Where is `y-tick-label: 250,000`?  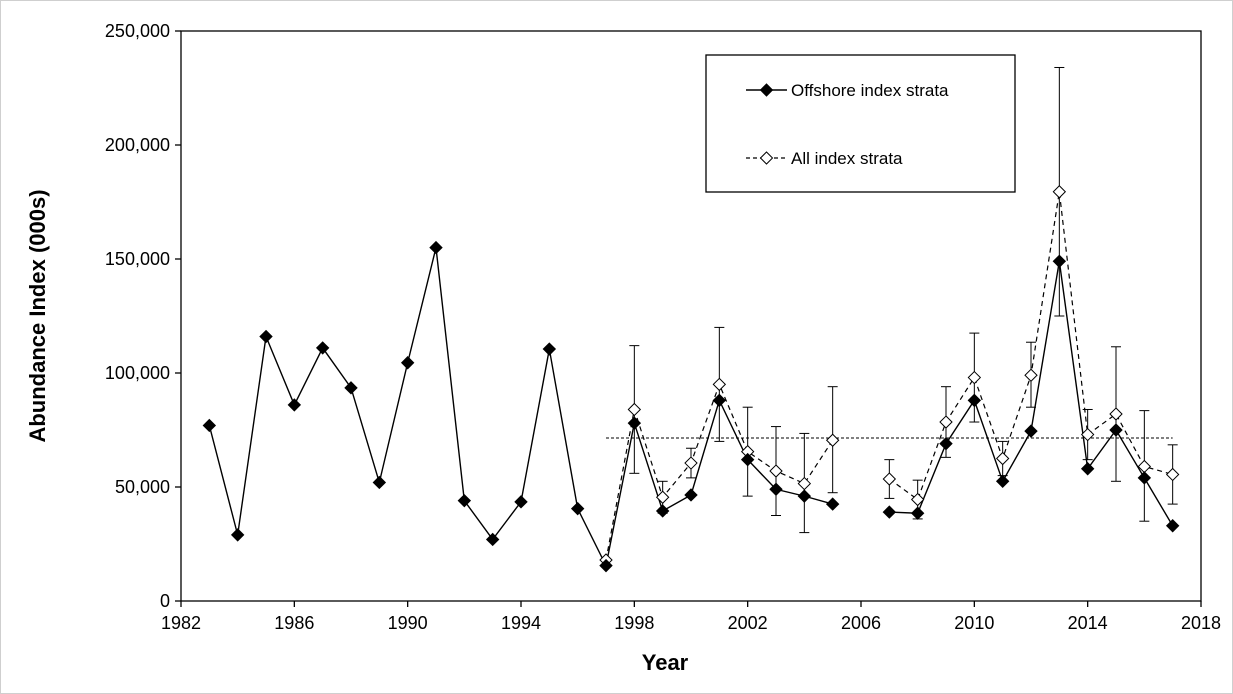 y-tick-label: 250,000 is located at coordinates (137, 31).